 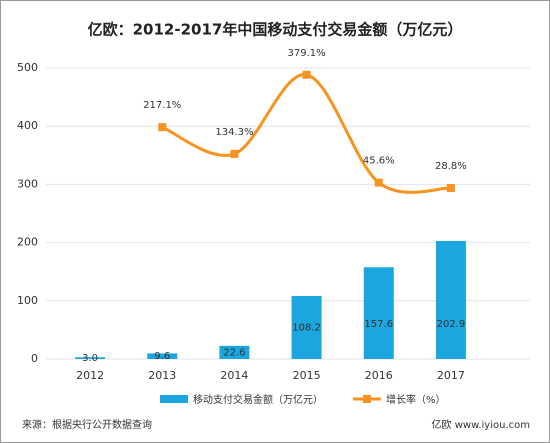 What do you see at coordinates (27, 125) in the screenshot?
I see `y-tick-label: 400` at bounding box center [27, 125].